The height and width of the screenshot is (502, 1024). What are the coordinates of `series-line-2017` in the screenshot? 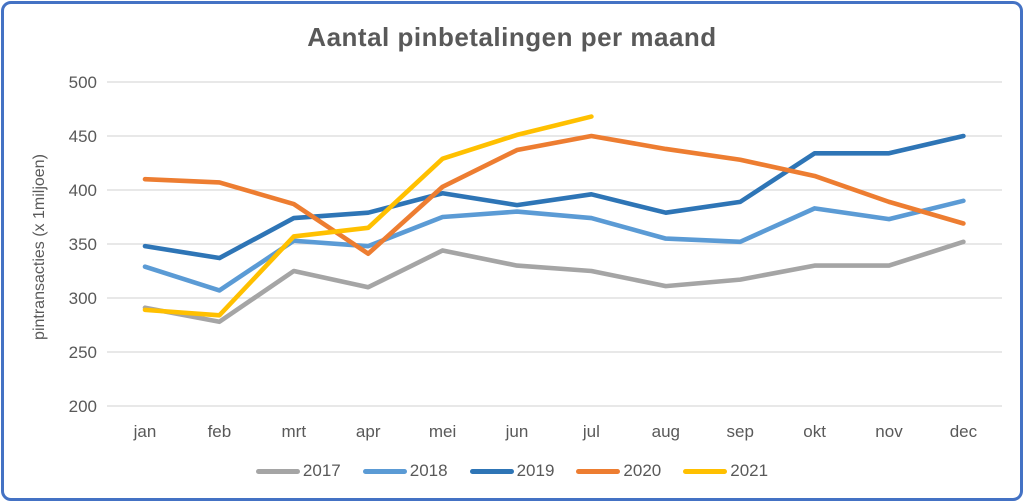 It's located at (554, 282).